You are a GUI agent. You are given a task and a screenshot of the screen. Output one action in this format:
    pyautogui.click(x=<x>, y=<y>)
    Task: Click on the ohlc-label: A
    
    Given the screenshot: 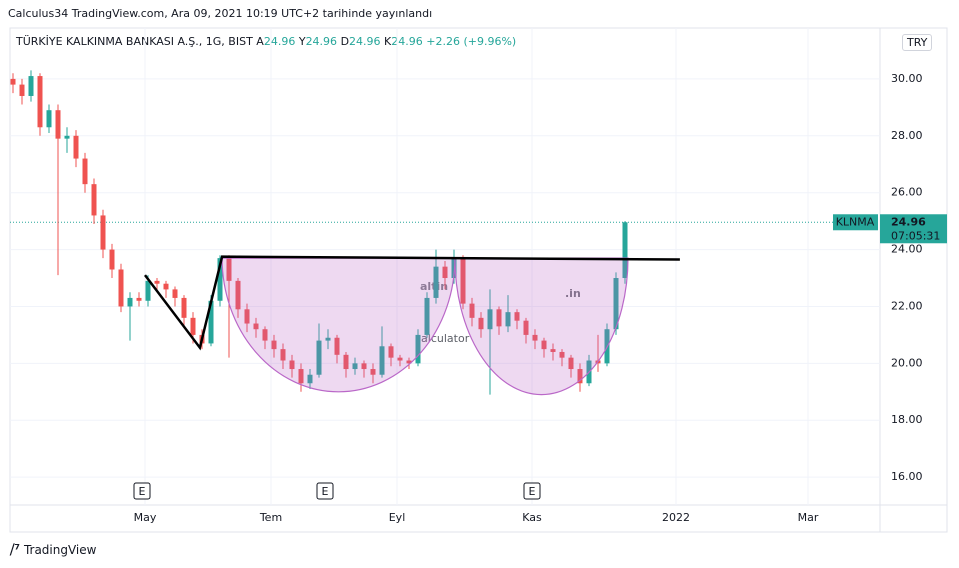 What is the action you would take?
    pyautogui.click(x=260, y=41)
    